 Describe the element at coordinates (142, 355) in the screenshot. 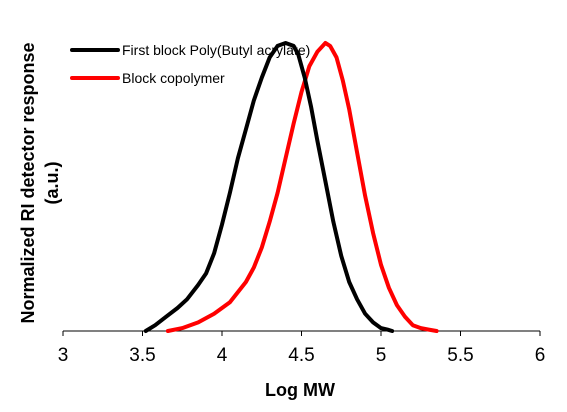

I see `x-tick-label: 3.5` at that location.